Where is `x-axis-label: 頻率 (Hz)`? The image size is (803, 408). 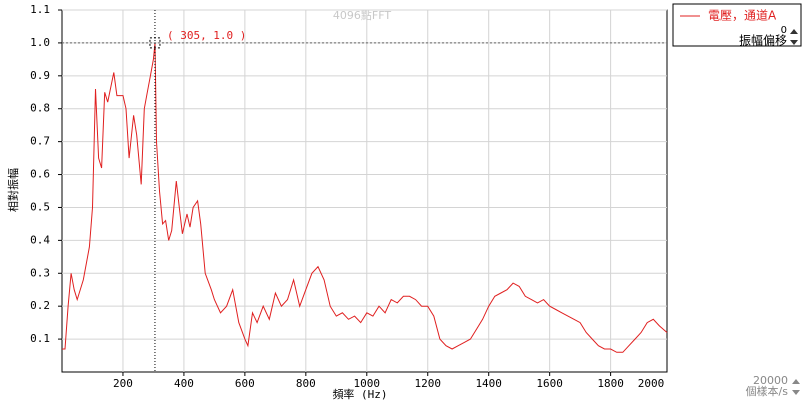 x-axis-label: 頻率 (Hz) is located at coordinates (359, 394).